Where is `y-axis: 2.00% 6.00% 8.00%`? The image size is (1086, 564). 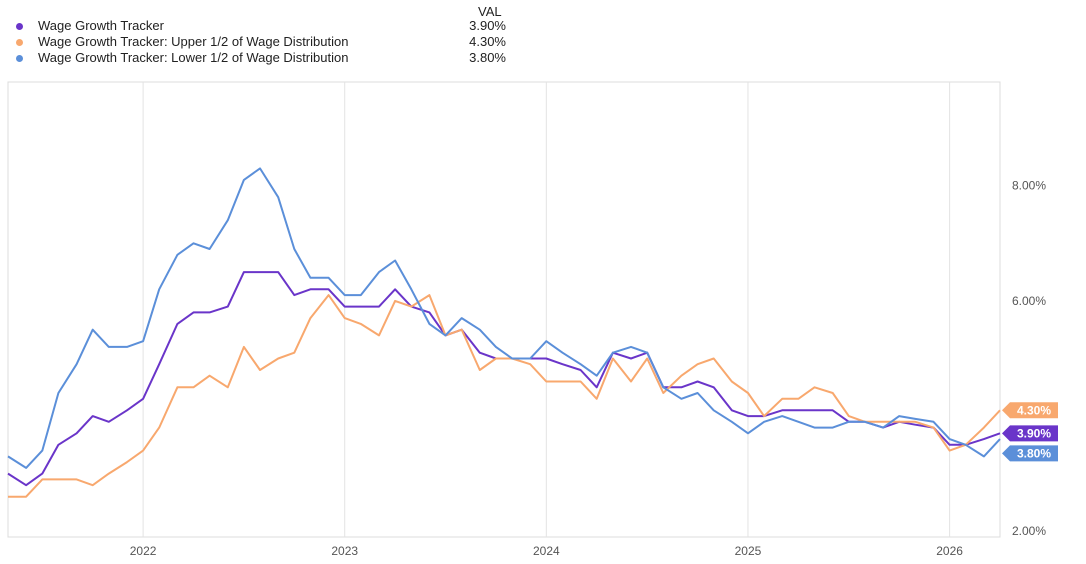
y-axis: 2.00% 6.00% 8.00% is located at coordinates (1029, 359).